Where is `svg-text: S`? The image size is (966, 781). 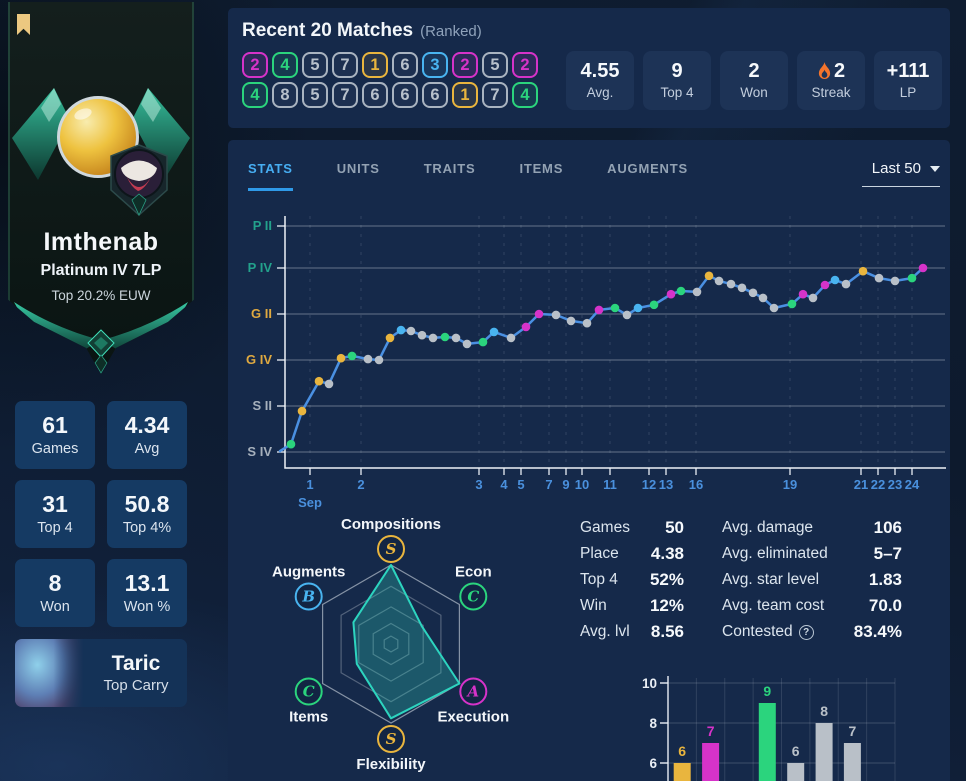 svg-text: S is located at coordinates (391, 549).